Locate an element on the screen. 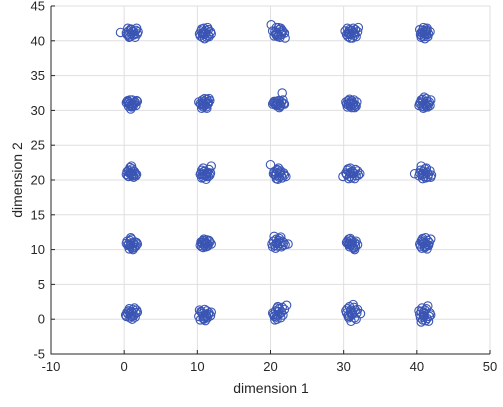 The image size is (503, 407). y-tick-label: 30 is located at coordinates (38, 110).